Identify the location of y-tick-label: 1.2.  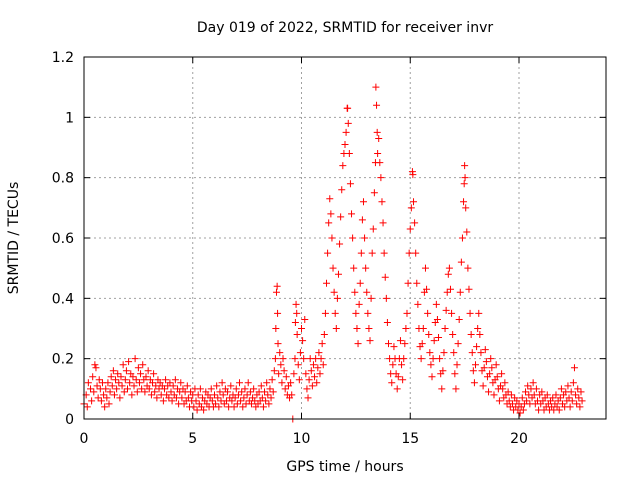
(63, 58).